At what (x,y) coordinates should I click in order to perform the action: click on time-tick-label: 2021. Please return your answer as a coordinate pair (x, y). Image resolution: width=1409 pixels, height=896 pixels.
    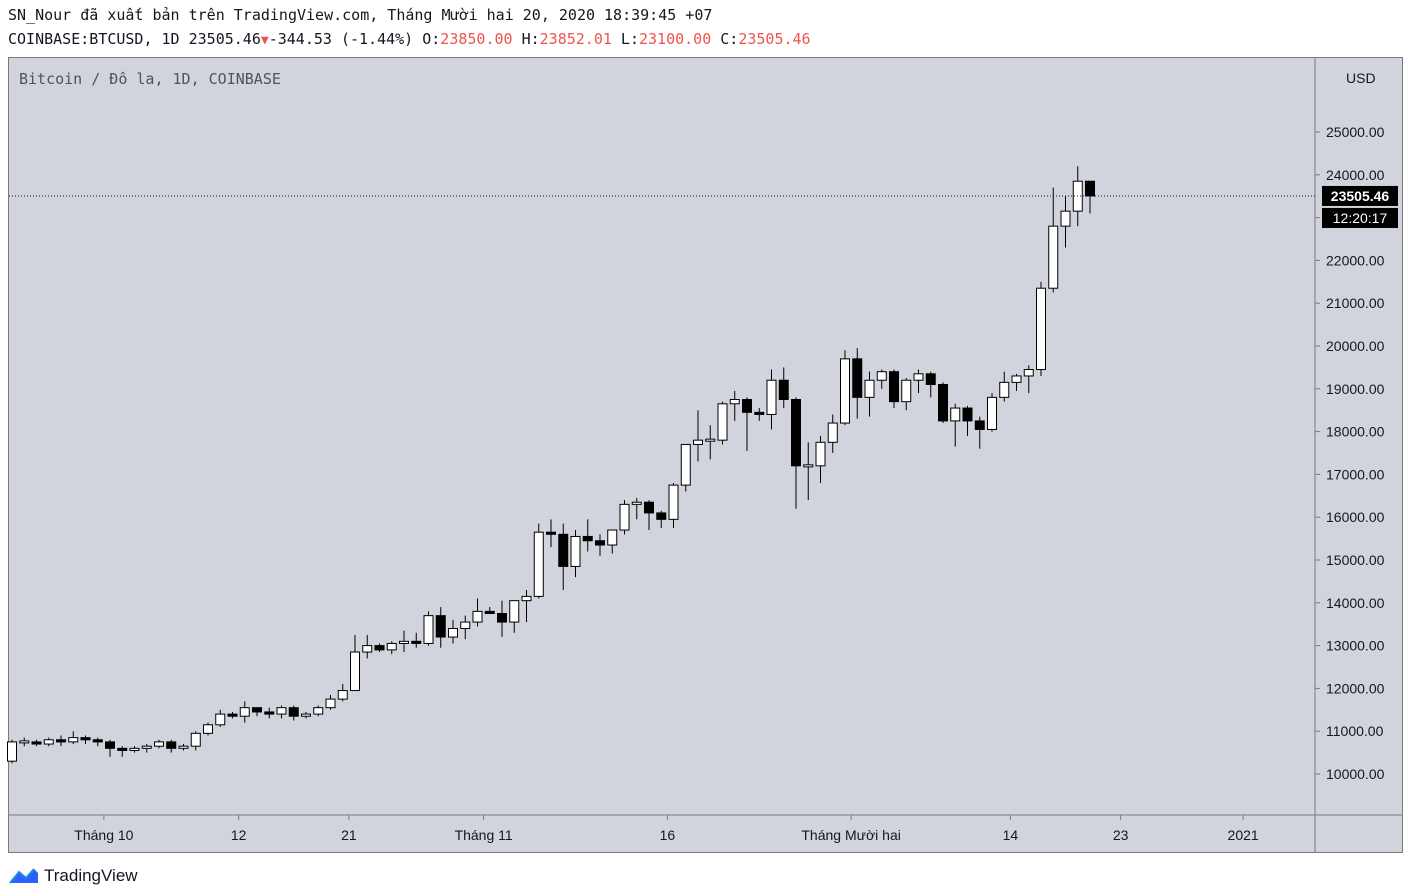
    Looking at the image, I should click on (1243, 835).